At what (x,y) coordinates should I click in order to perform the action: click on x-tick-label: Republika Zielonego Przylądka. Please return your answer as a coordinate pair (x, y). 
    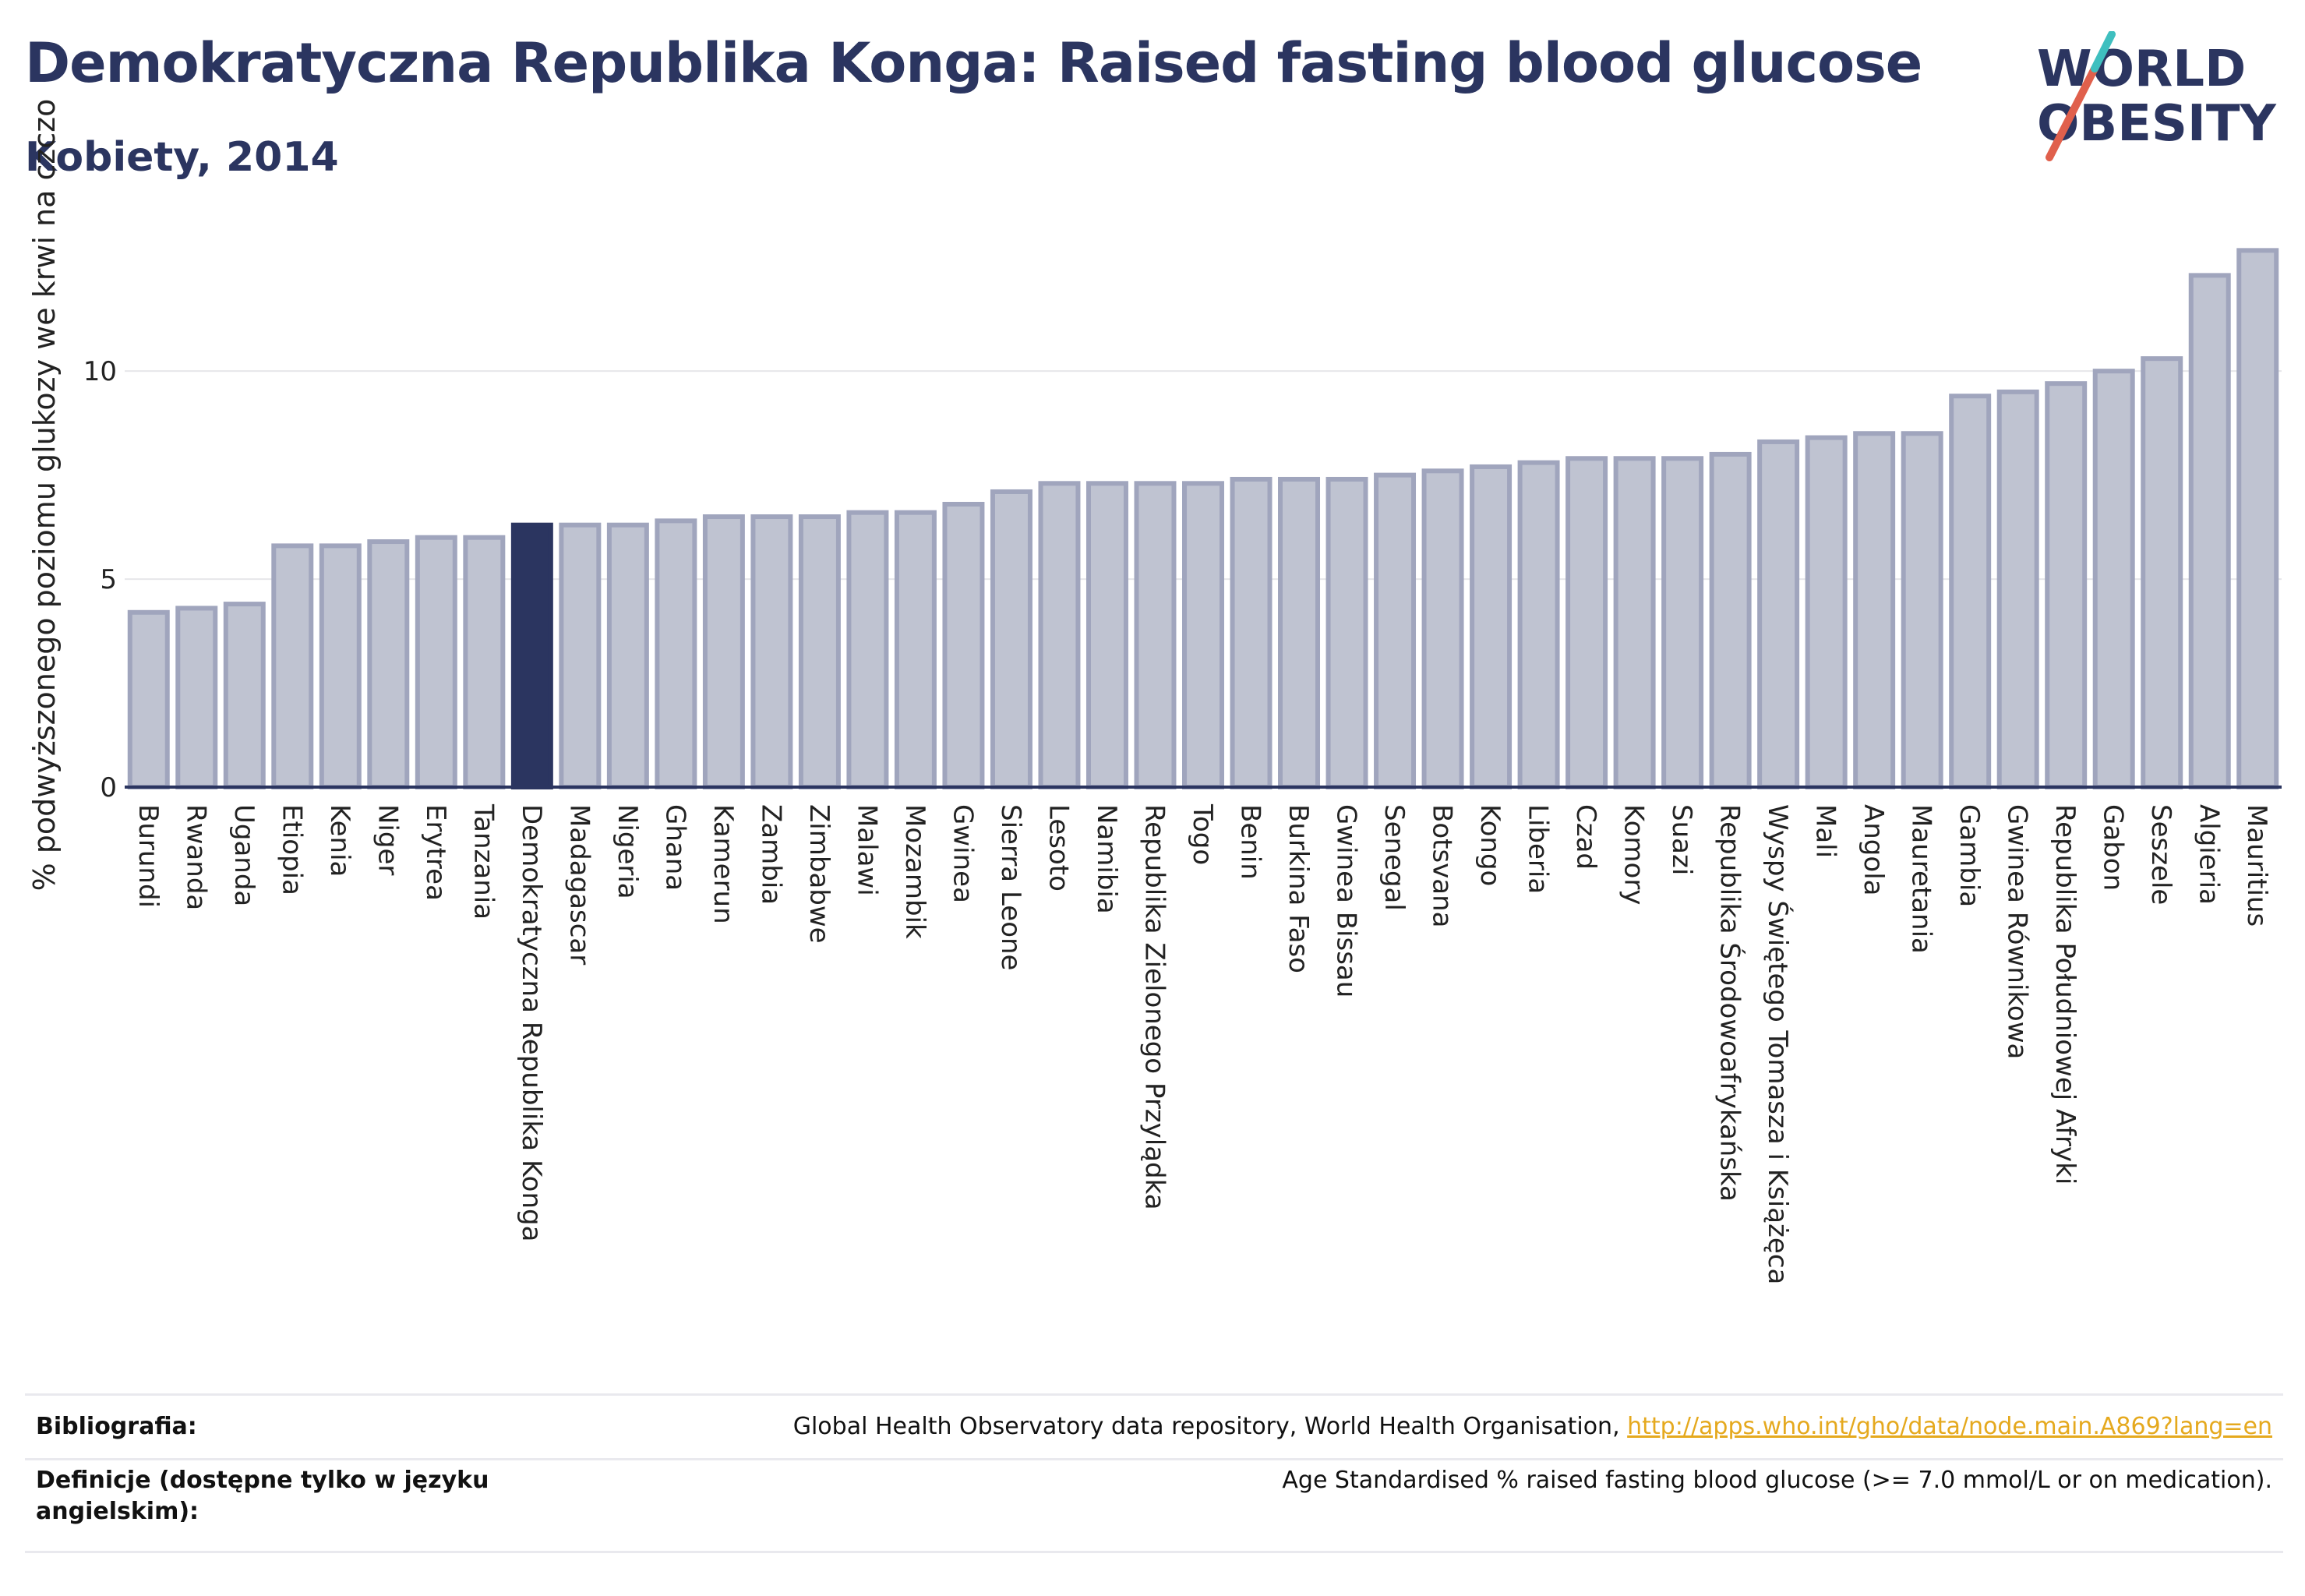
    Looking at the image, I should click on (1154, 1007).